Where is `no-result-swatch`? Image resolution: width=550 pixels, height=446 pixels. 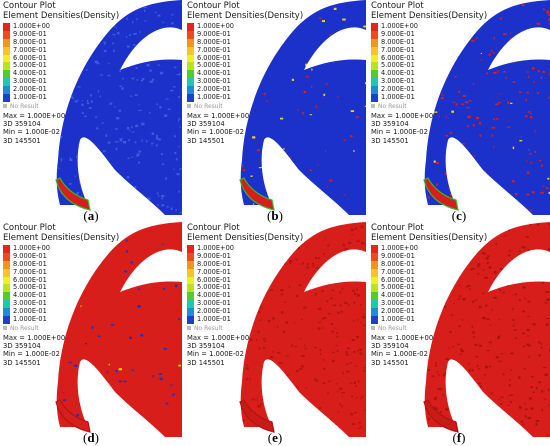 no-result-swatch is located at coordinates (5, 106).